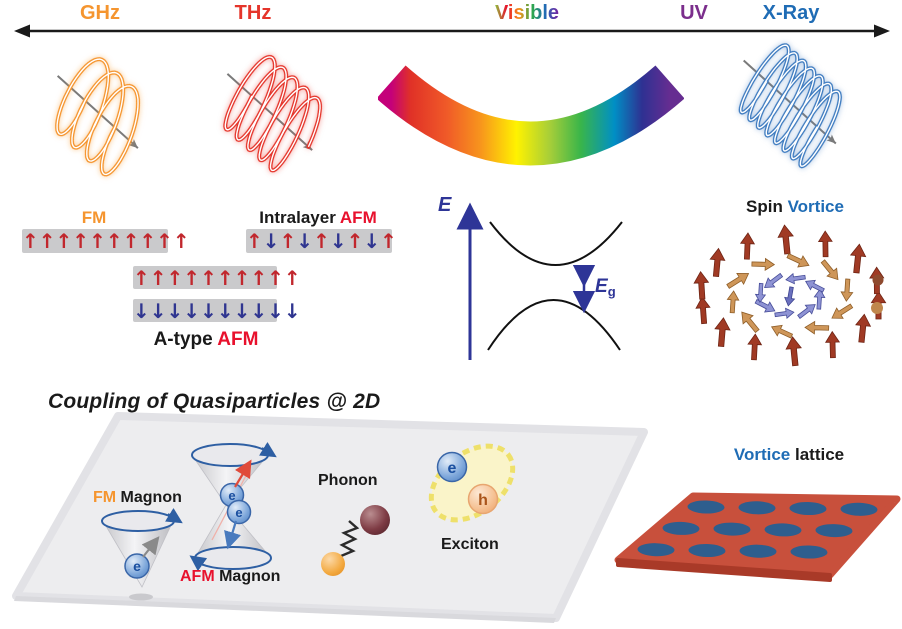 Image resolution: width=902 pixels, height=629 pixels. I want to click on intralayer-afm-label: Intralayer AFM, so click(317, 218).